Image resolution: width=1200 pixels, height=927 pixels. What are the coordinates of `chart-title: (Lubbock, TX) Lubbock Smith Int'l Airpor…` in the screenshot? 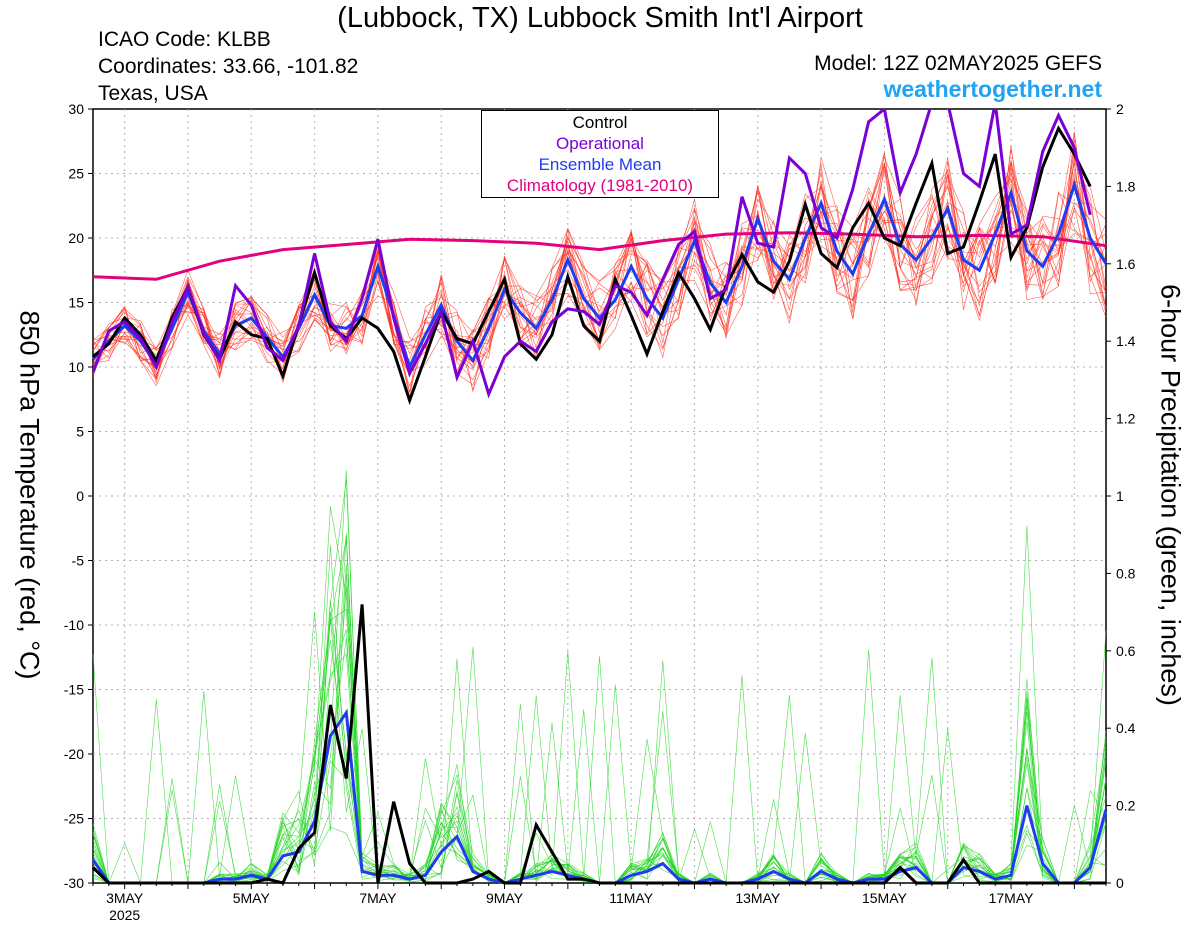 It's located at (600, 18).